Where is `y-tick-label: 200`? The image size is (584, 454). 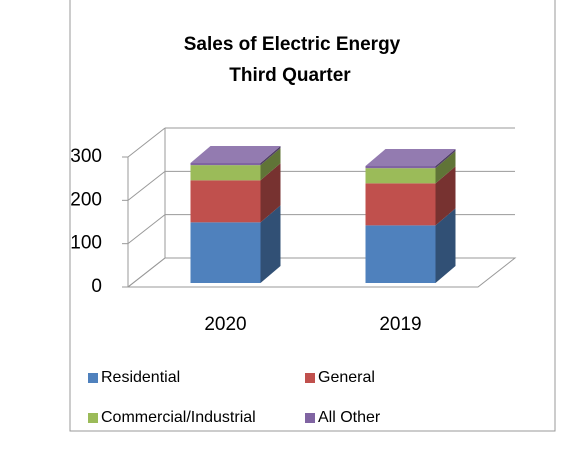 y-tick-label: 200 is located at coordinates (86, 199).